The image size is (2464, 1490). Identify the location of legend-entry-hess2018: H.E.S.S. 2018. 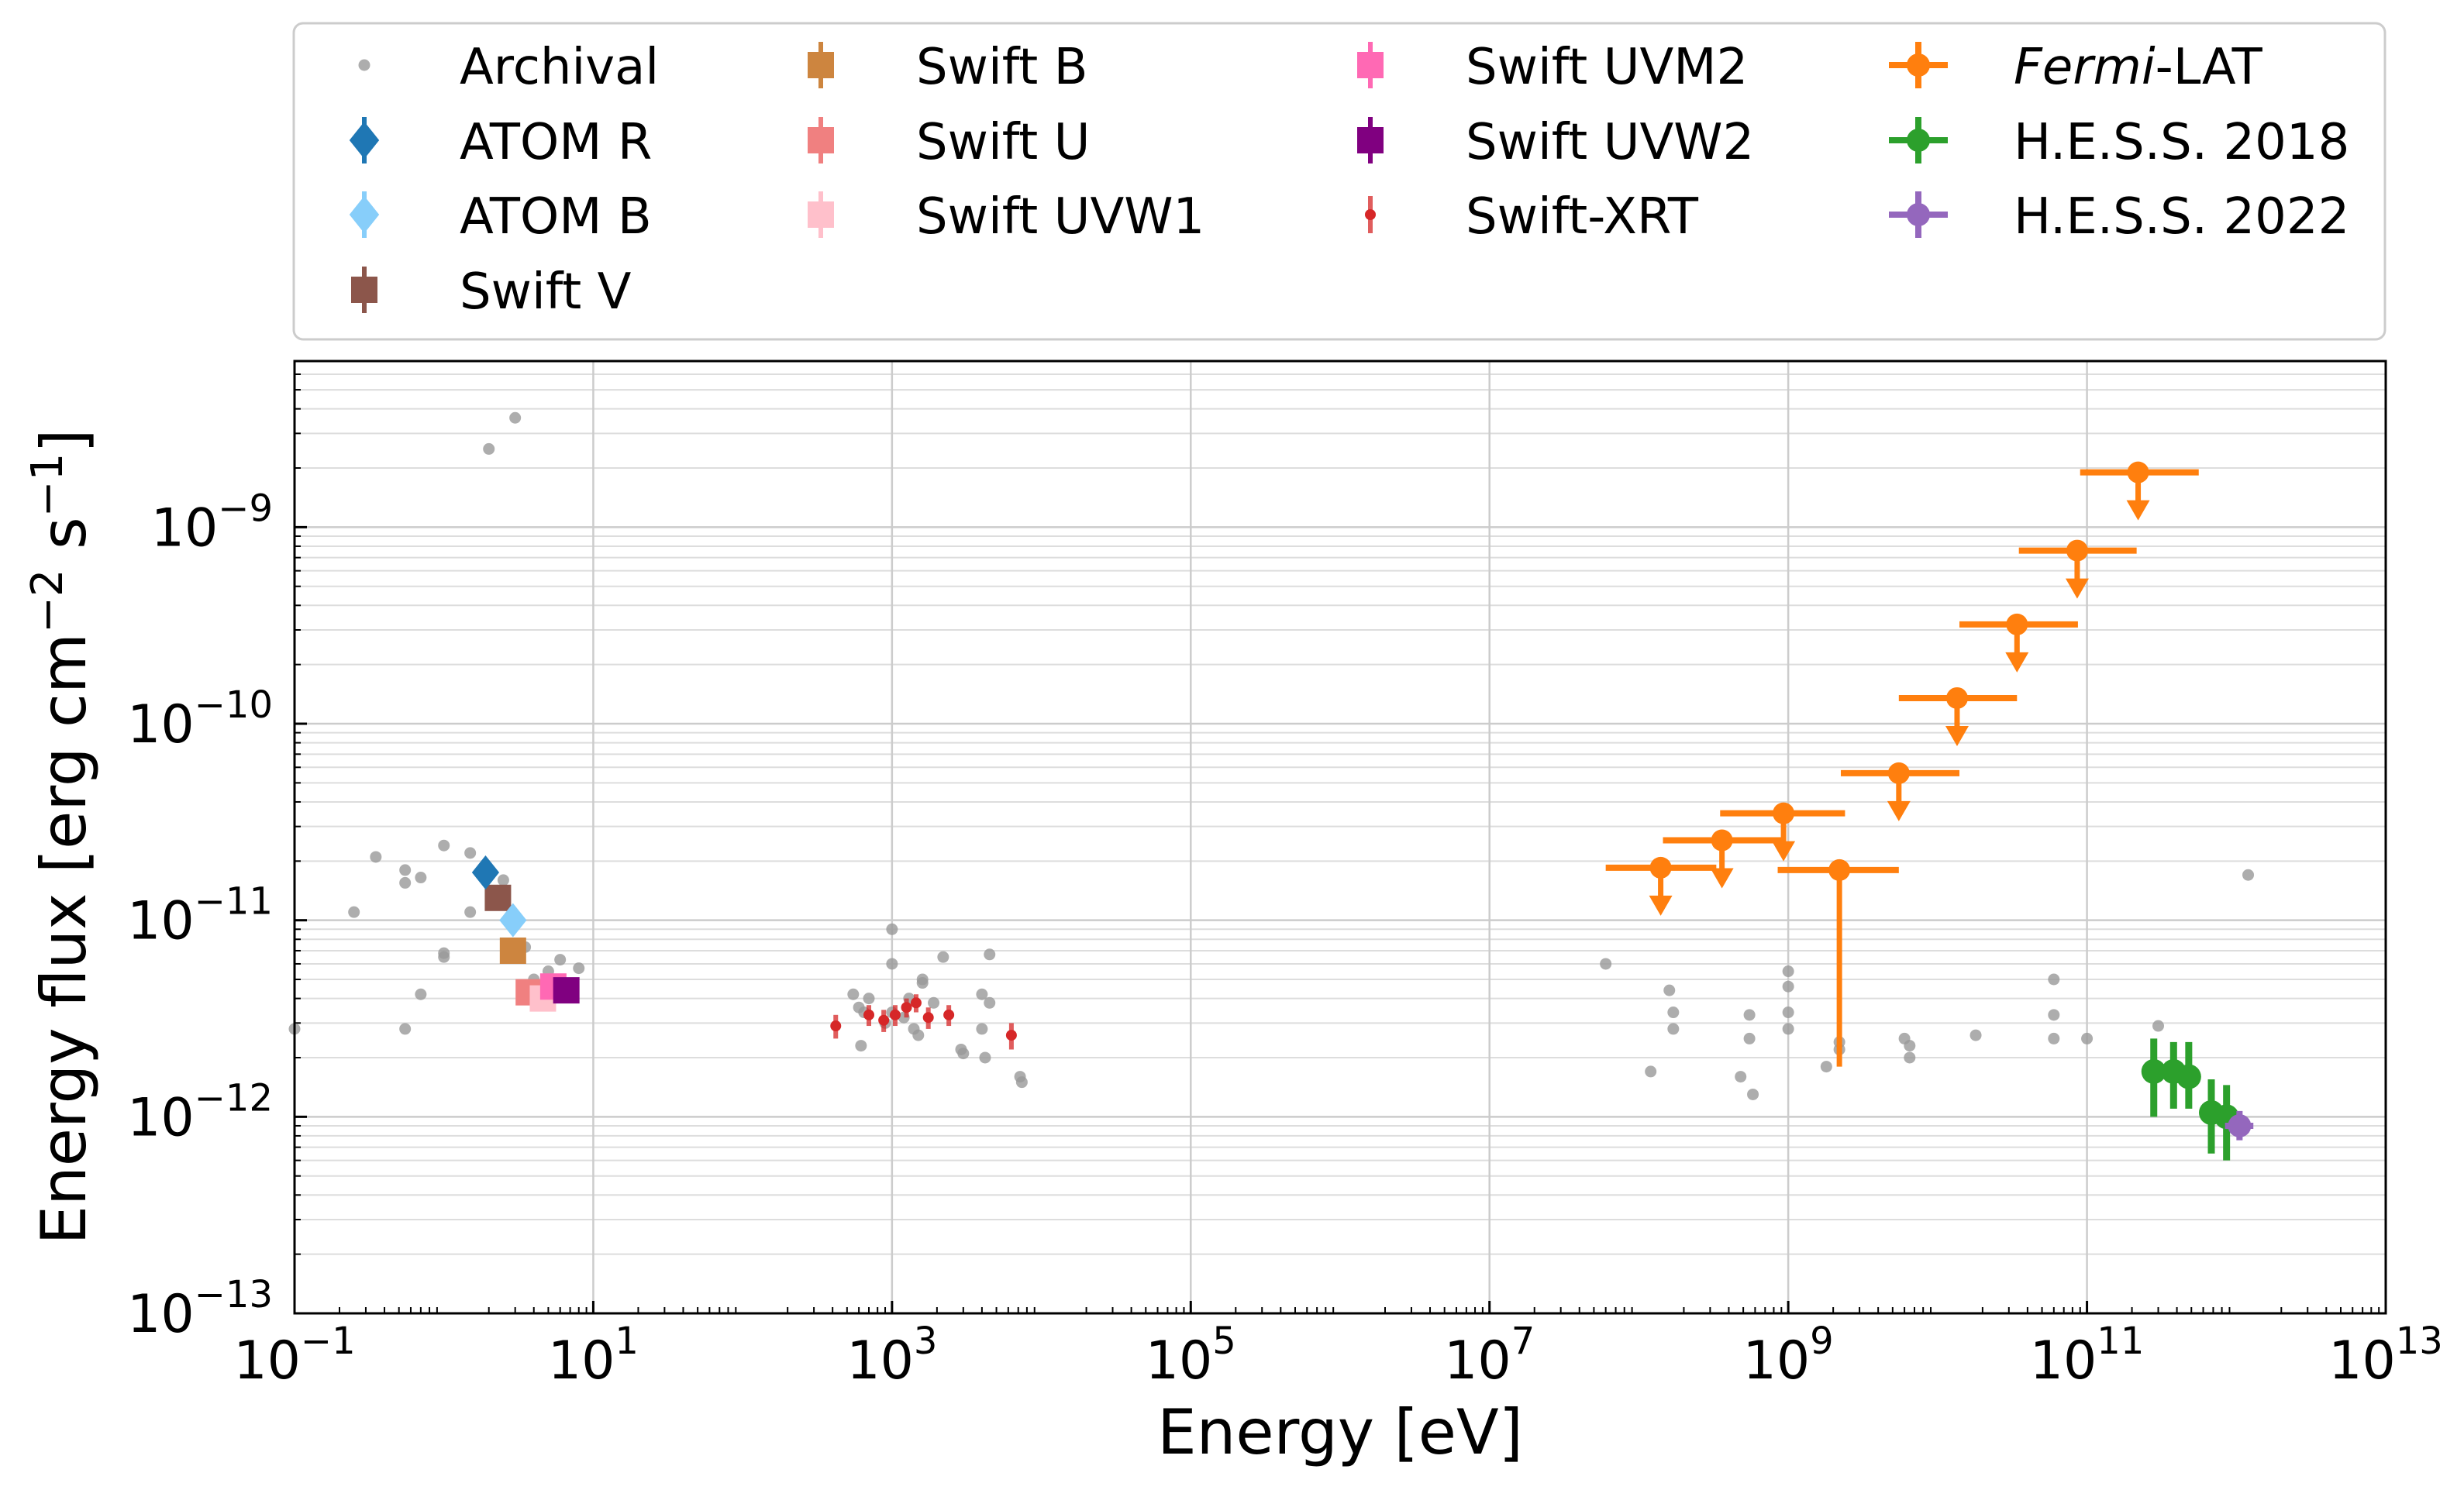
(2119, 142).